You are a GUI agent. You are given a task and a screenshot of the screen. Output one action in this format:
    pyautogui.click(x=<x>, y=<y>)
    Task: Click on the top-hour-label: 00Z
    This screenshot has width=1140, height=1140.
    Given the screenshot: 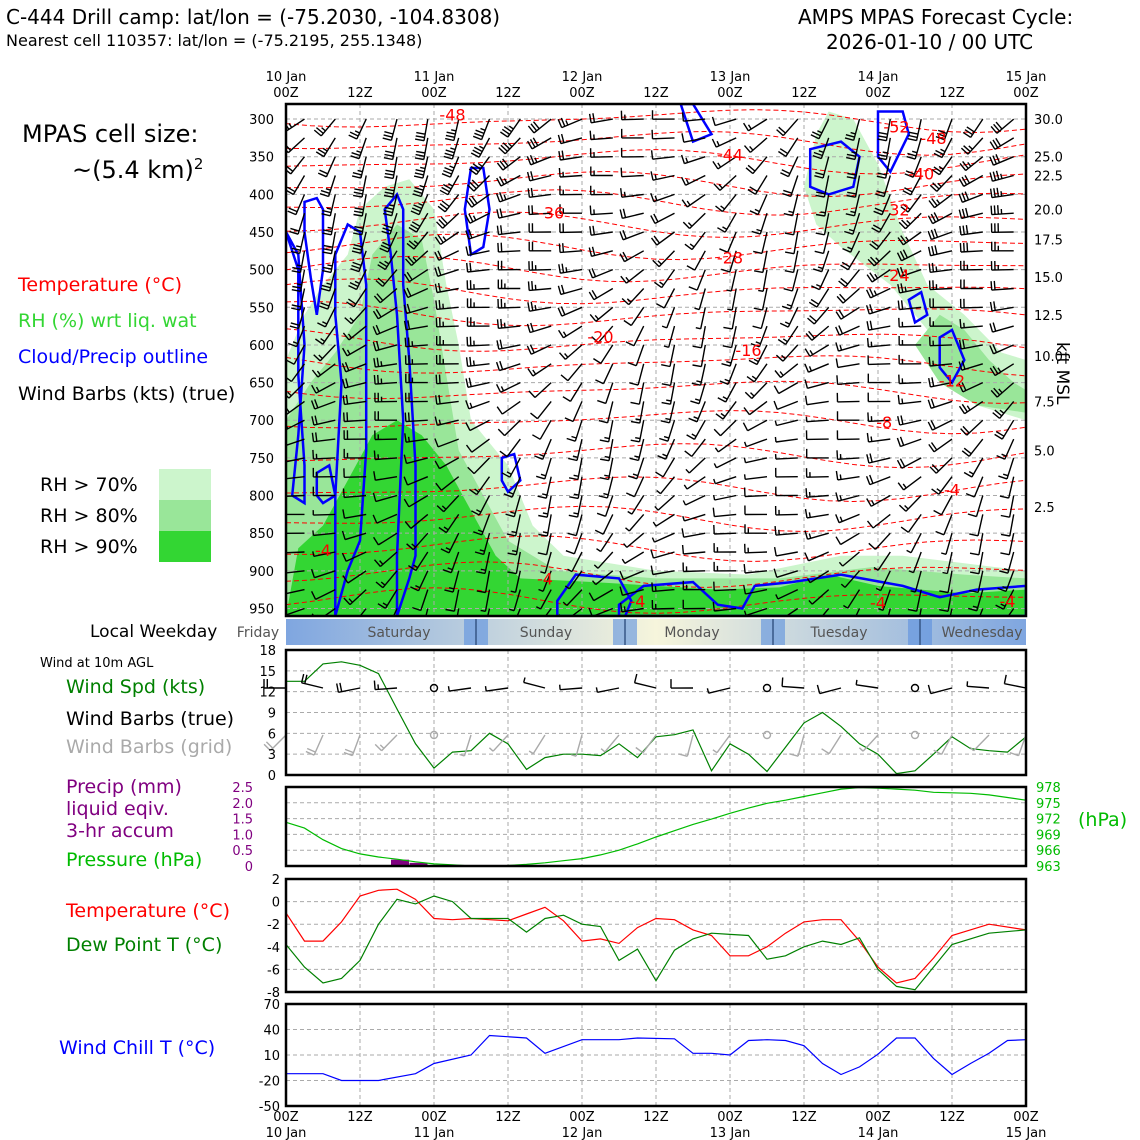 What is the action you would take?
    pyautogui.click(x=582, y=93)
    